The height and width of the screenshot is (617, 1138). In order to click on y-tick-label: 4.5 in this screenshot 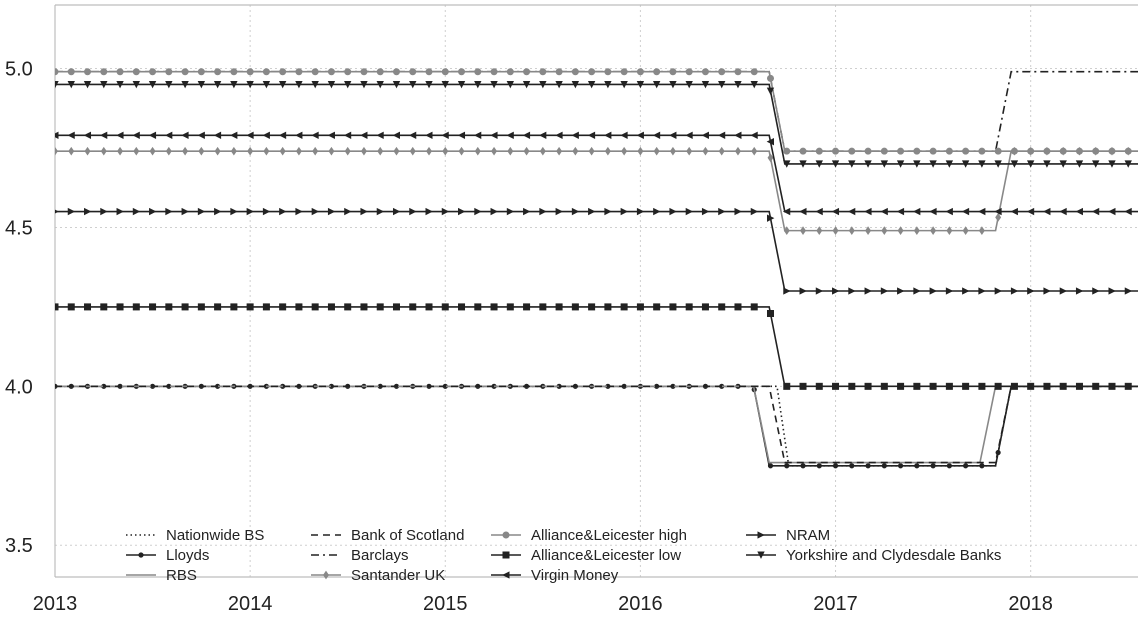, I will do `click(19, 228)`.